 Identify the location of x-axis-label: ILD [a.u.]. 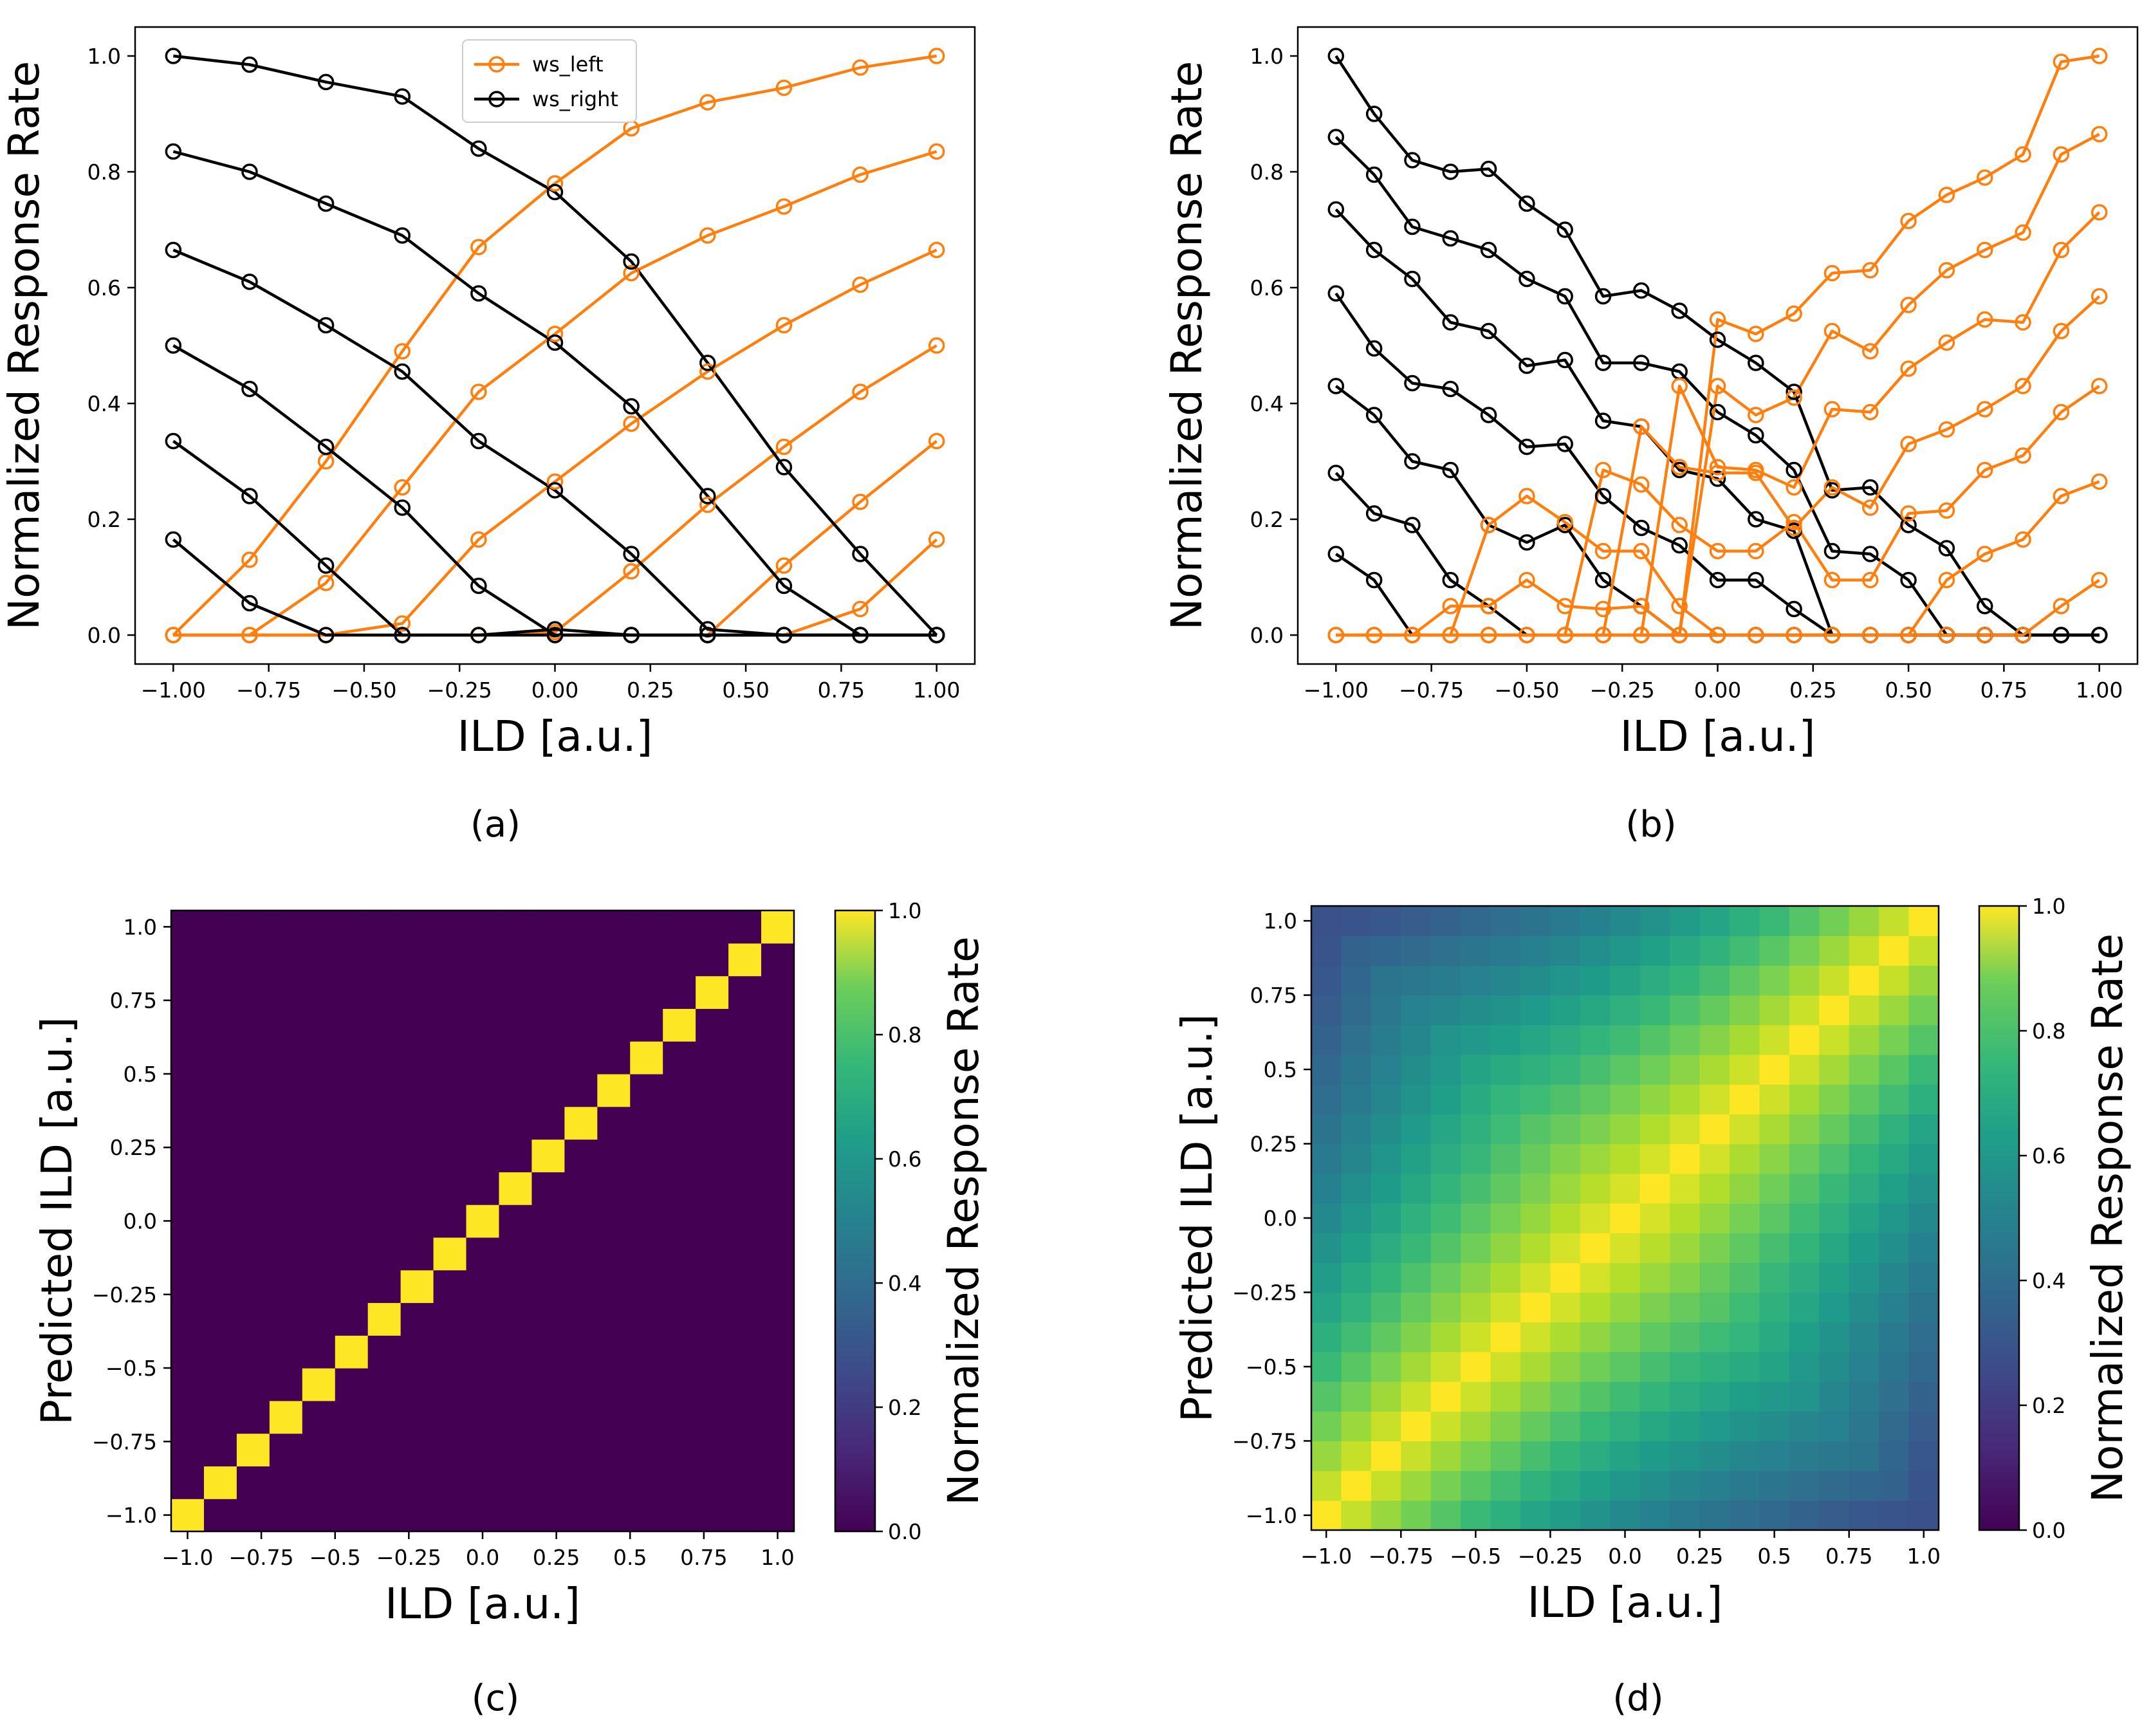
(1625, 1602).